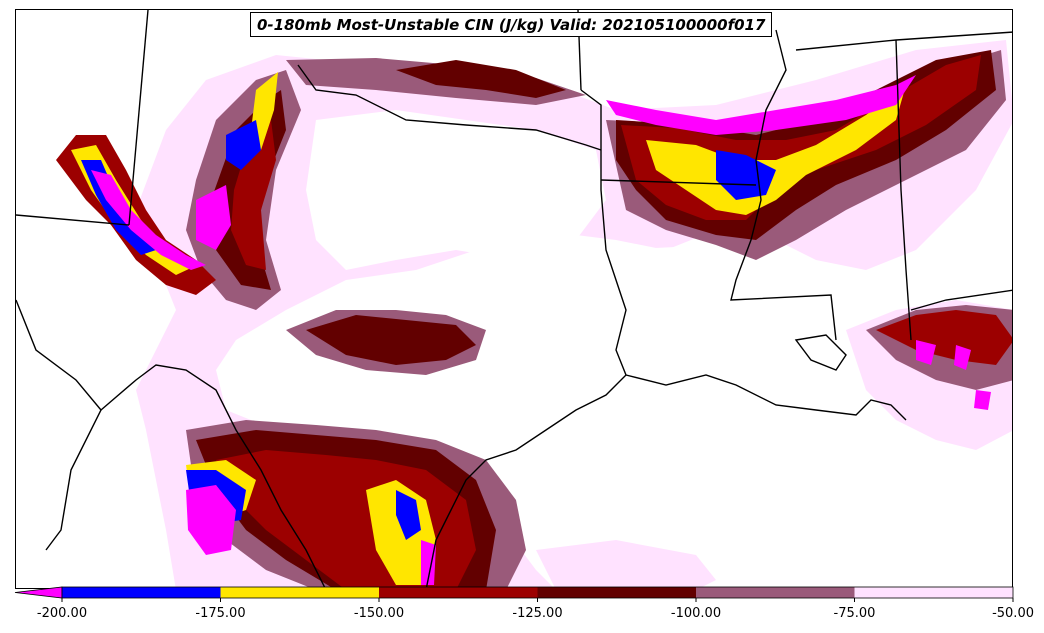  What do you see at coordinates (961, 300) in the screenshot?
I see `border-al-ga-fl` at bounding box center [961, 300].